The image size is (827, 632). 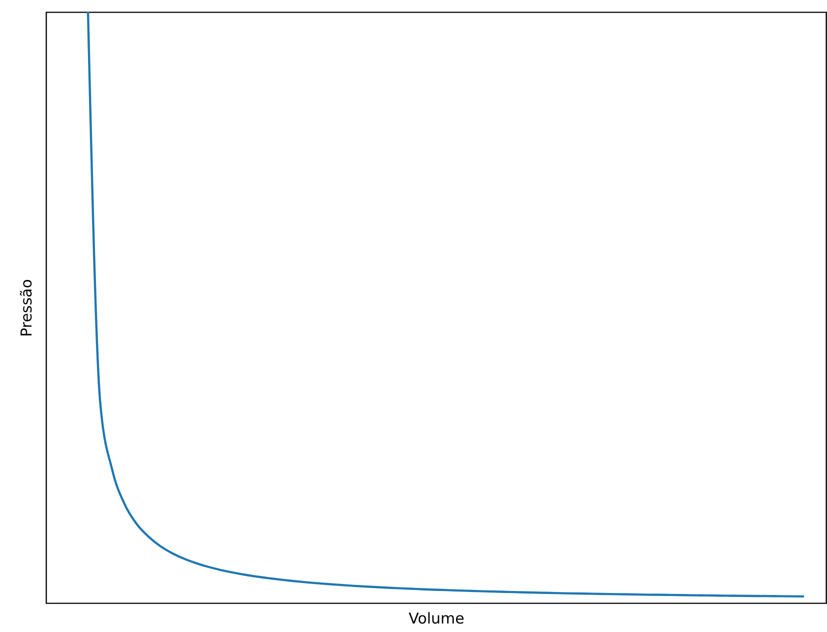 I want to click on x-axis-title: Volume, so click(x=436, y=619).